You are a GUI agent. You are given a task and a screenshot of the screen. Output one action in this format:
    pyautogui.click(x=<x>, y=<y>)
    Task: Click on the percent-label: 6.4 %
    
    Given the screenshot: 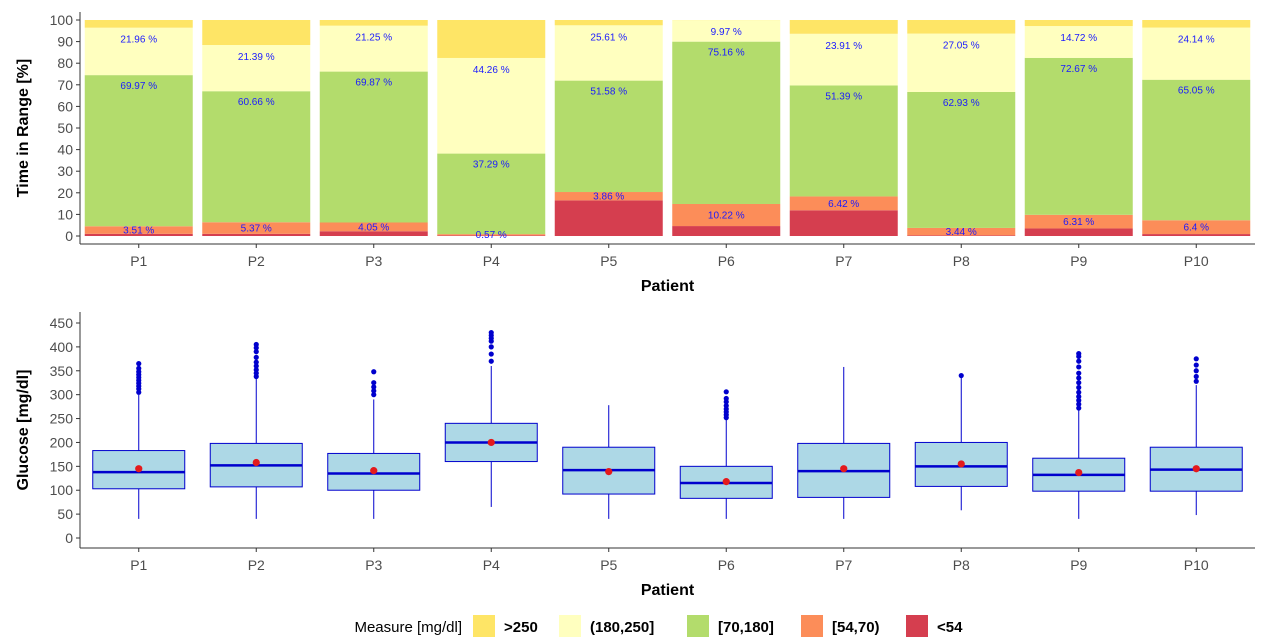 What is the action you would take?
    pyautogui.click(x=1196, y=228)
    